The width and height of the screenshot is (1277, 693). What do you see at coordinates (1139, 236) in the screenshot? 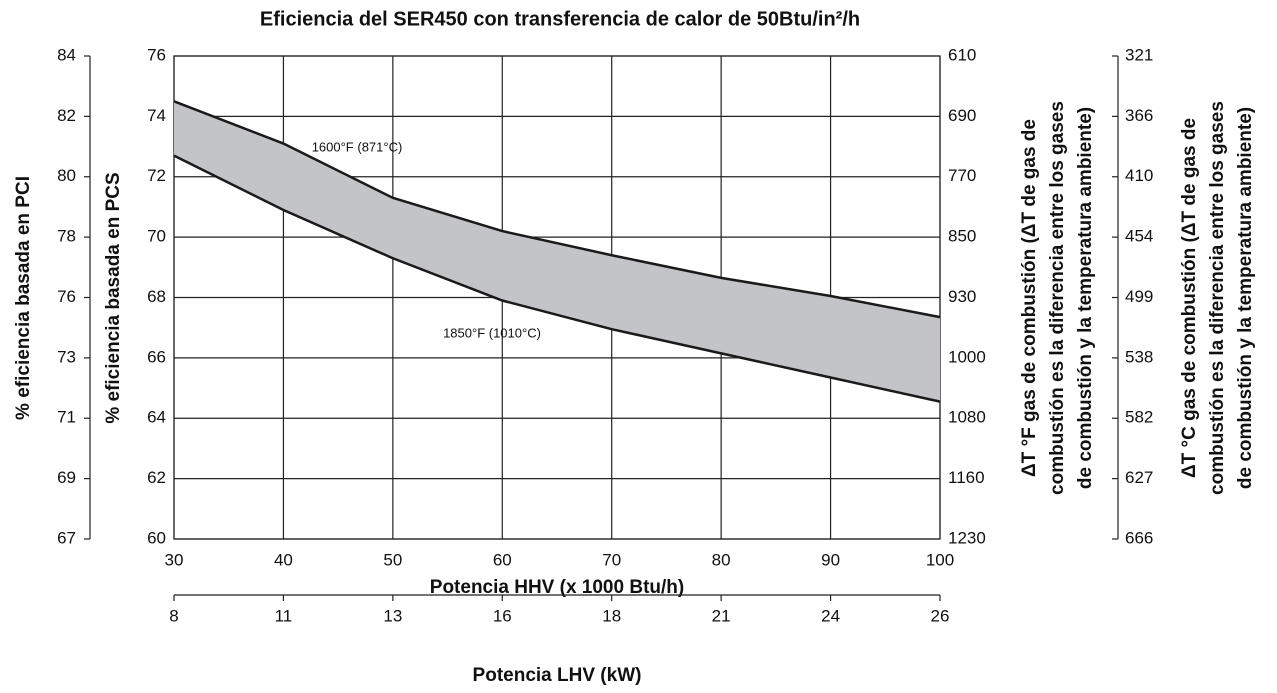
I see `c-tick-label: 454` at bounding box center [1139, 236].